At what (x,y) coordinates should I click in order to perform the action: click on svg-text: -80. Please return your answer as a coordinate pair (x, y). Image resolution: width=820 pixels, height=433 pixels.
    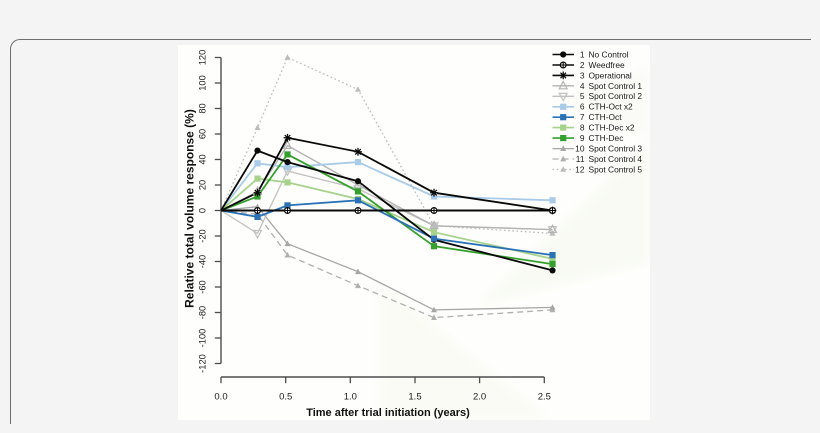
    Looking at the image, I should click on (202, 312).